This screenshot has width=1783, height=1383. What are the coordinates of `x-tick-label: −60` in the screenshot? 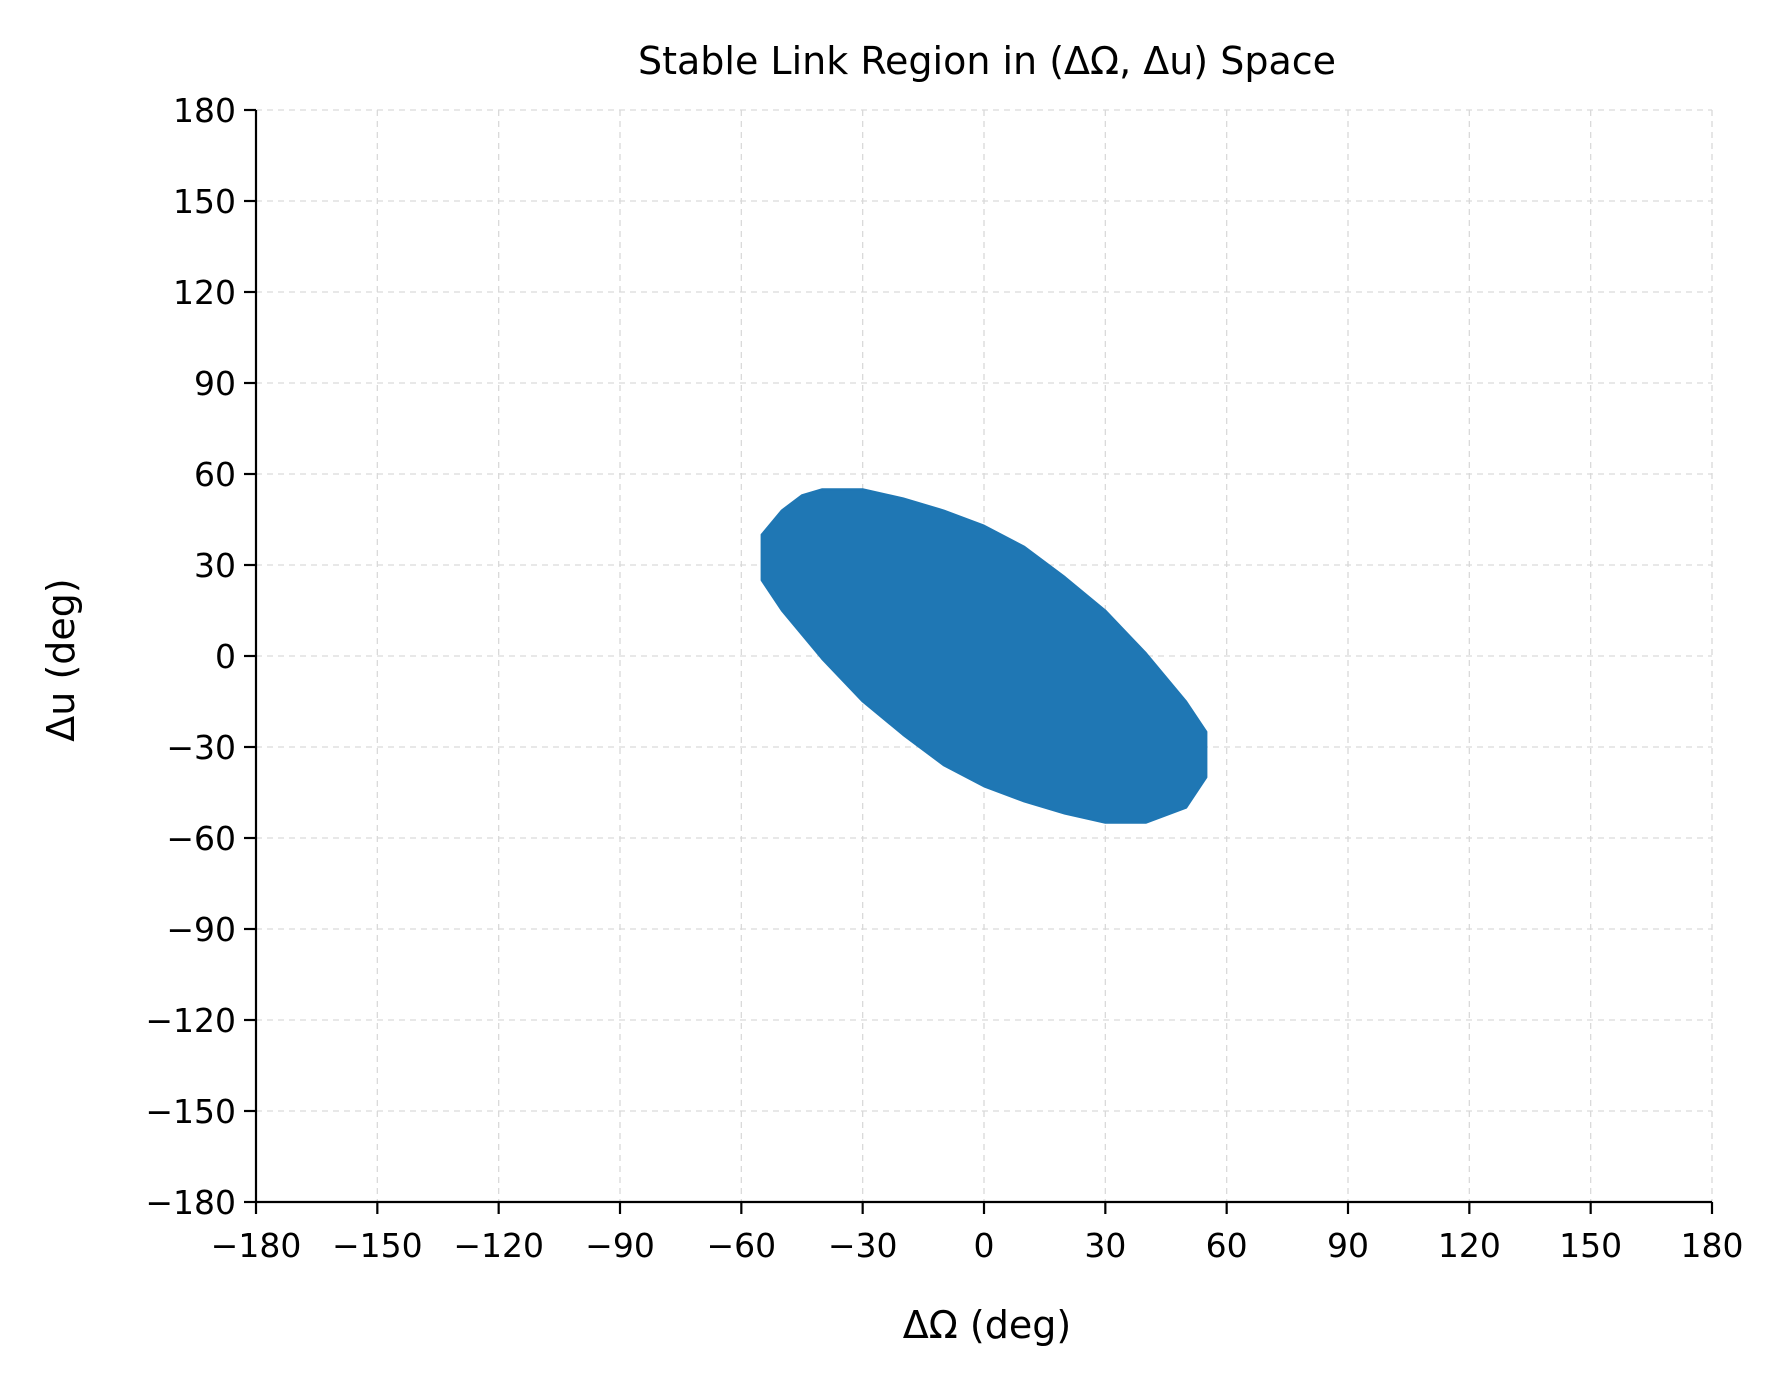 It's located at (742, 1245).